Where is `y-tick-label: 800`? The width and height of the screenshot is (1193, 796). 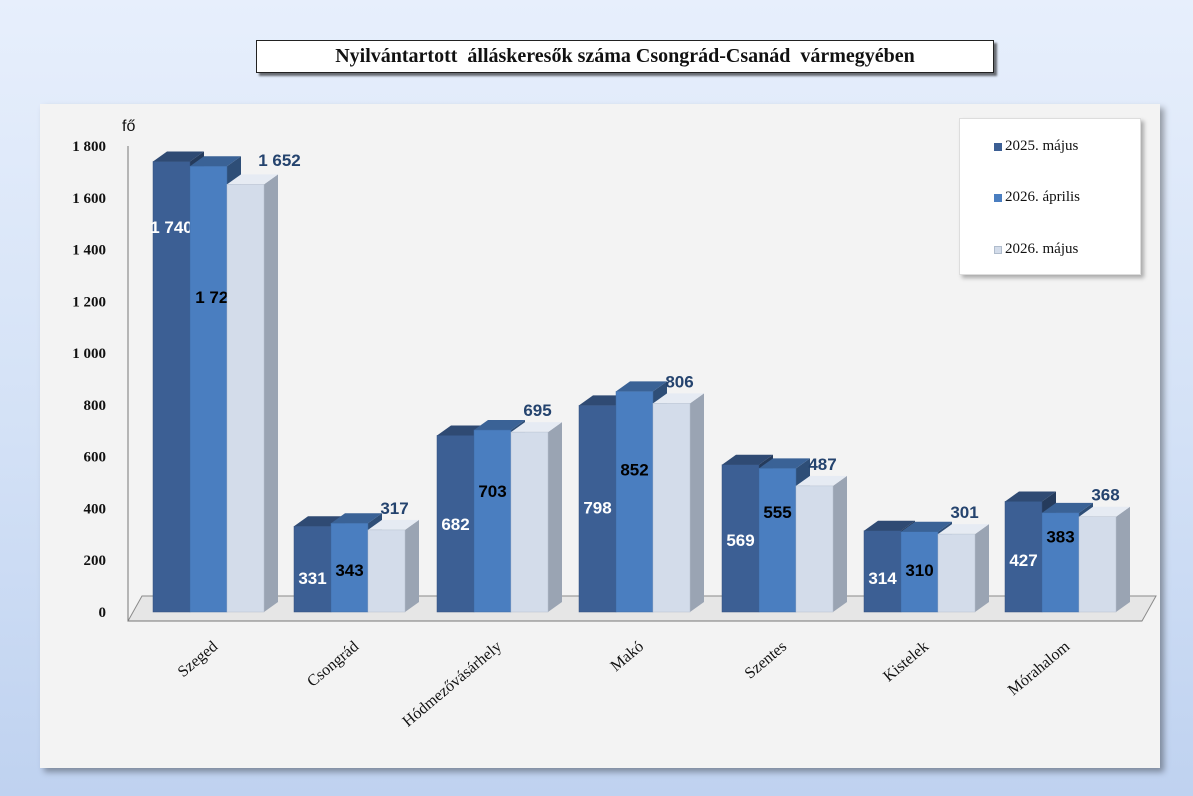
y-tick-label: 800 is located at coordinates (95, 406).